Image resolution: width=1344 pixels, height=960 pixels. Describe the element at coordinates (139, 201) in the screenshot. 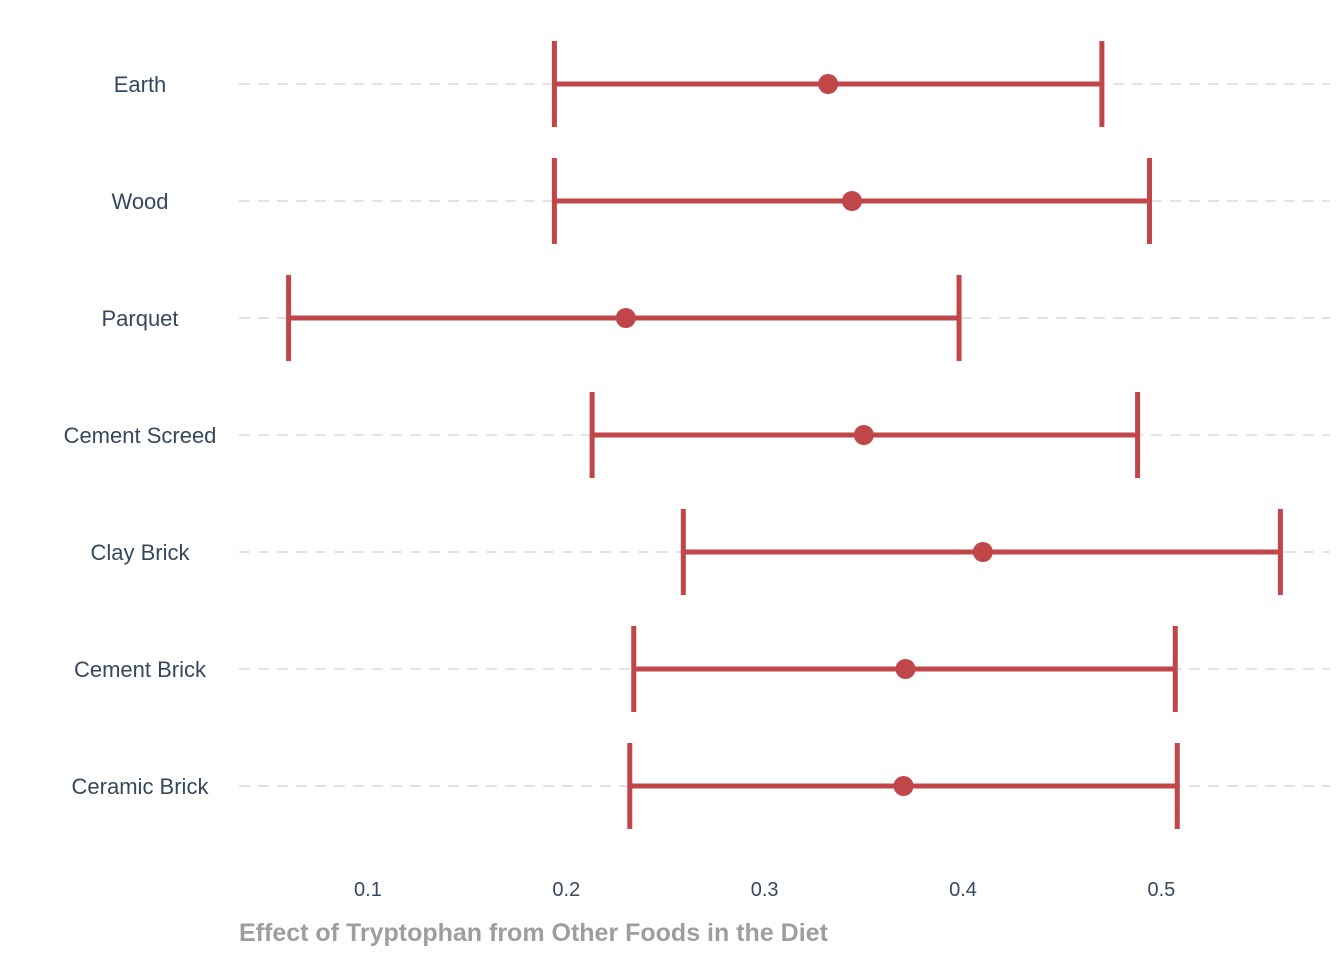

I see `category-label: Wood` at that location.